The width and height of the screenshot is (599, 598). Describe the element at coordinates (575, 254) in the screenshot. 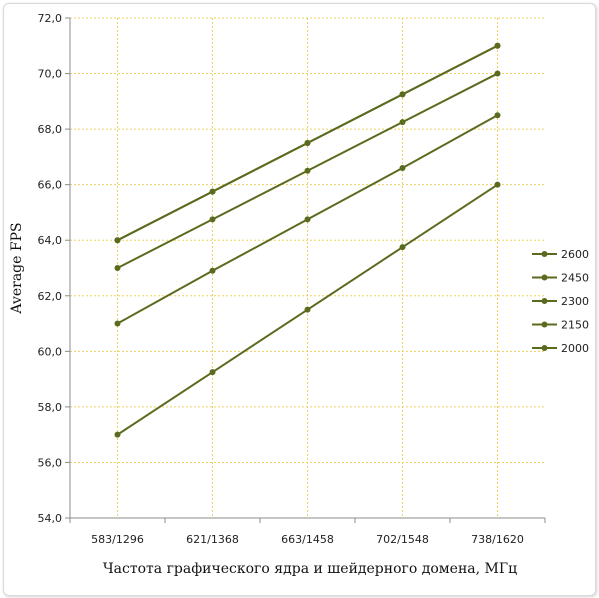

I see `legend-label: 2600` at that location.